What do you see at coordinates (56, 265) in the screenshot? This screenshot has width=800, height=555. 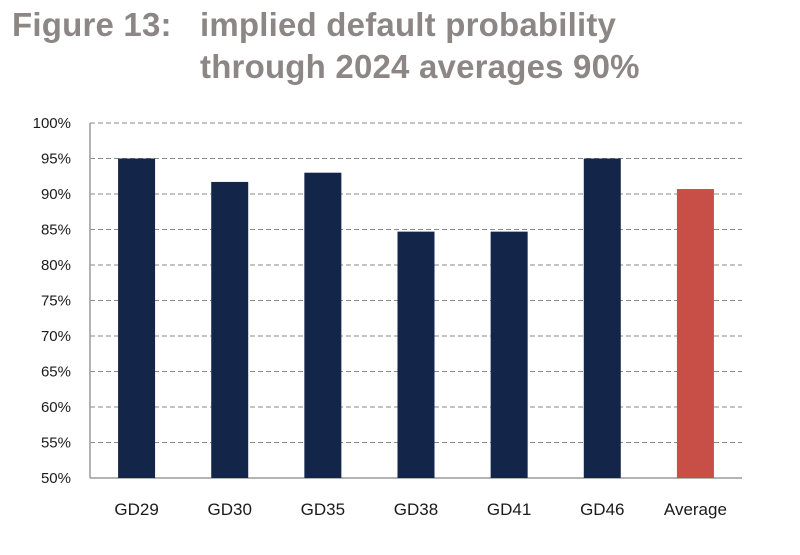 I see `y-tick-label: 80%` at bounding box center [56, 265].